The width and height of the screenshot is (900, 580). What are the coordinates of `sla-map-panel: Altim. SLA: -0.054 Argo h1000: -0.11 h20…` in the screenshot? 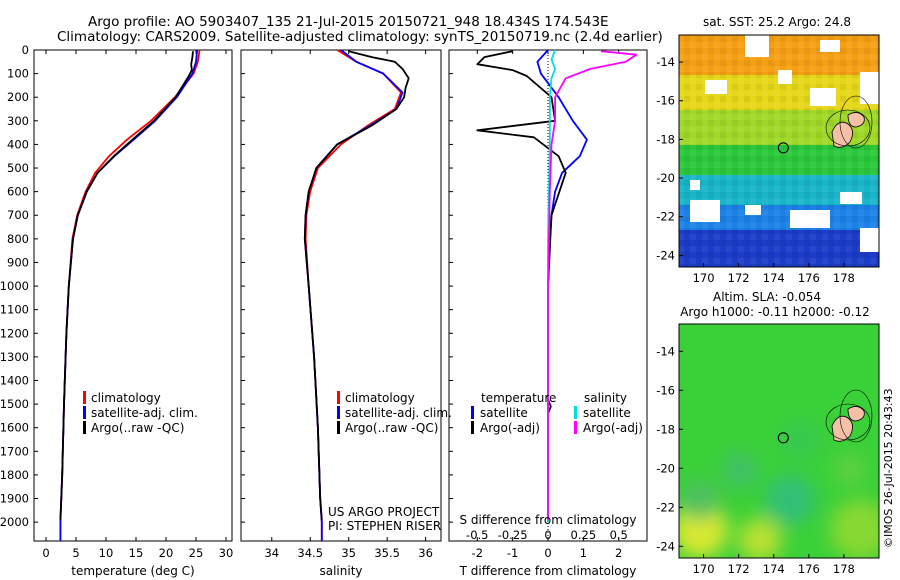 It's located at (768, 433).